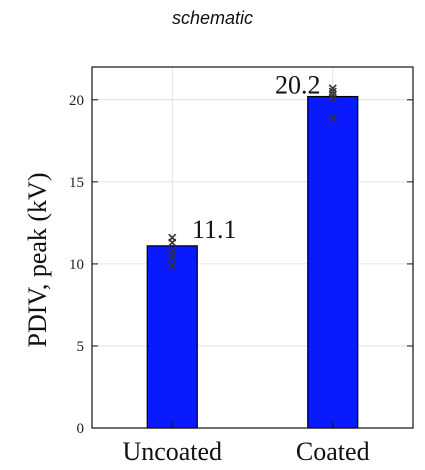  What do you see at coordinates (214, 229) in the screenshot?
I see `data-label: 11.1` at bounding box center [214, 229].